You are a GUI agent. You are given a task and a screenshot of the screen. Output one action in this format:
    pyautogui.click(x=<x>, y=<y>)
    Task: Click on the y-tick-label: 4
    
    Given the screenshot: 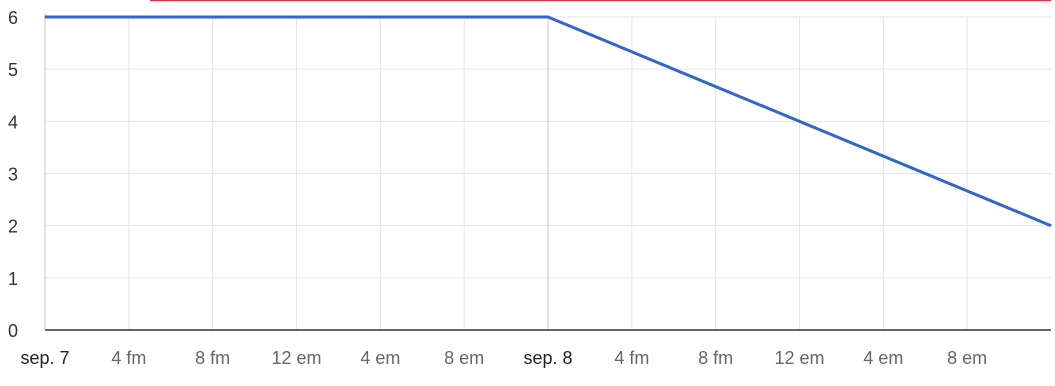 What is the action you would take?
    pyautogui.click(x=13, y=122)
    